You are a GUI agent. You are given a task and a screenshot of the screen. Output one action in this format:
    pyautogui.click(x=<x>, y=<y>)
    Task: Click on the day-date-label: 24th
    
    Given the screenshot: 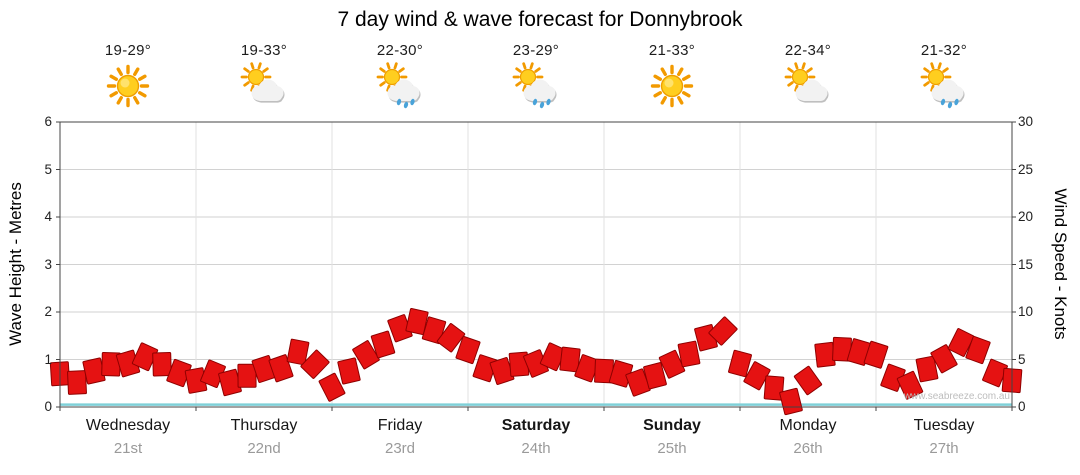 What is the action you would take?
    pyautogui.click(x=536, y=448)
    